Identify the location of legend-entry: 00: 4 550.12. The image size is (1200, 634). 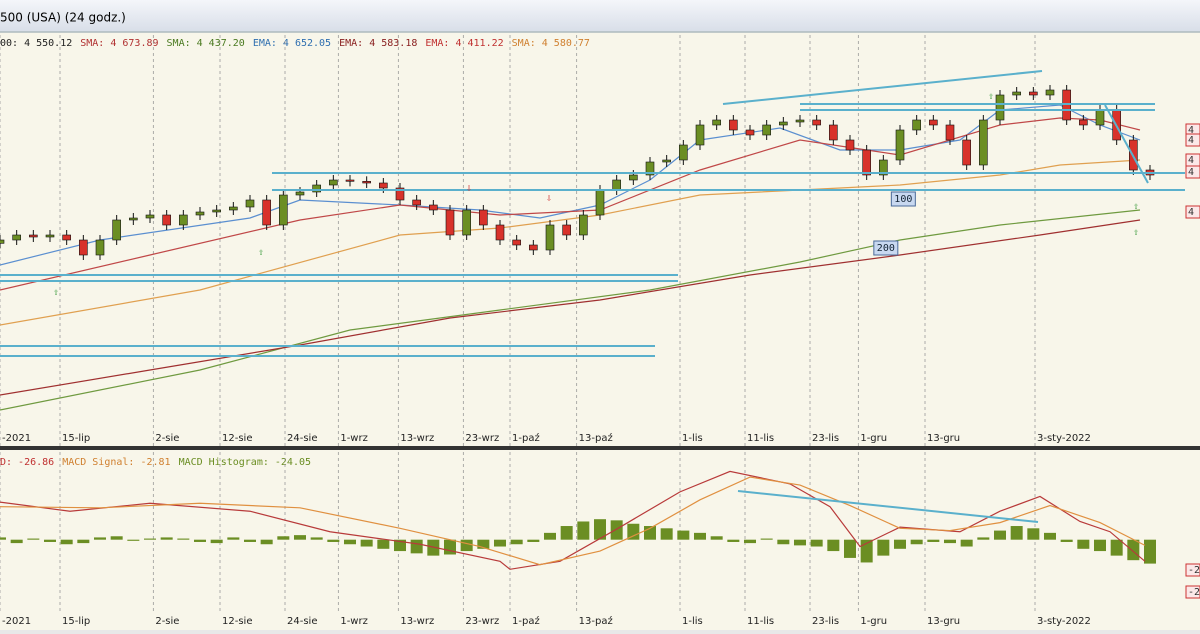
(36, 43).